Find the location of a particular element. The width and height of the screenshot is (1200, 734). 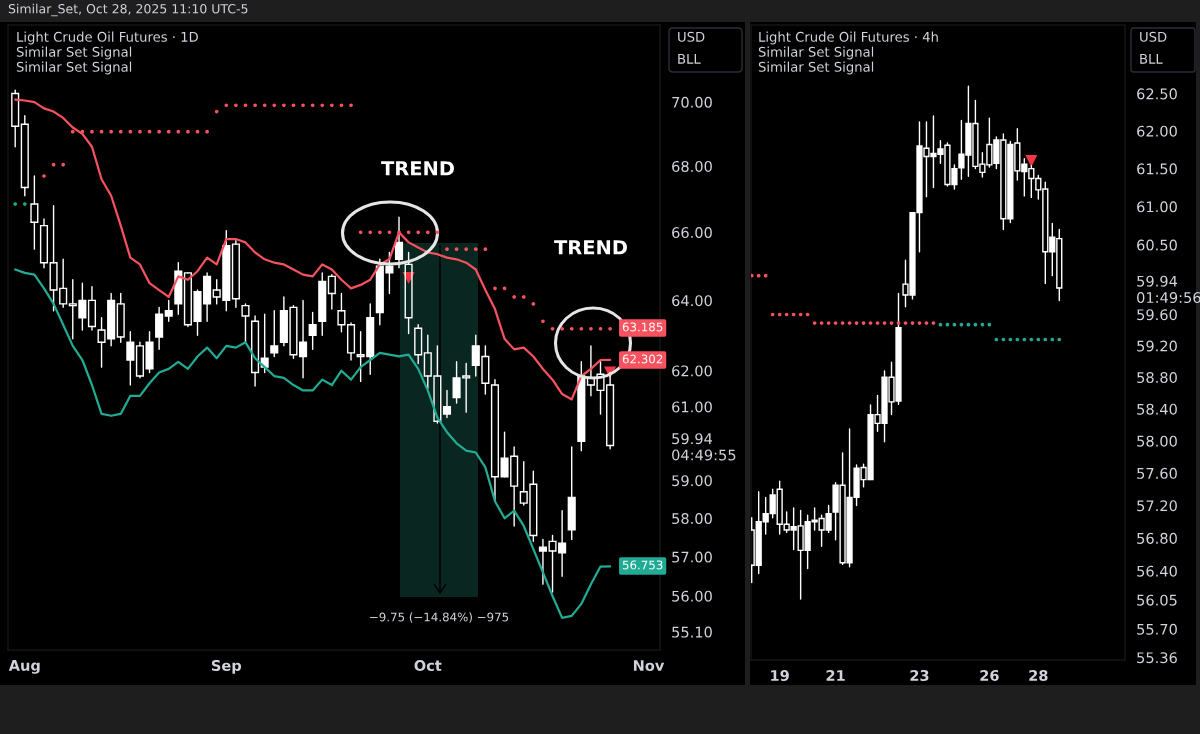

y-tick-label: 59.20 is located at coordinates (1157, 346).